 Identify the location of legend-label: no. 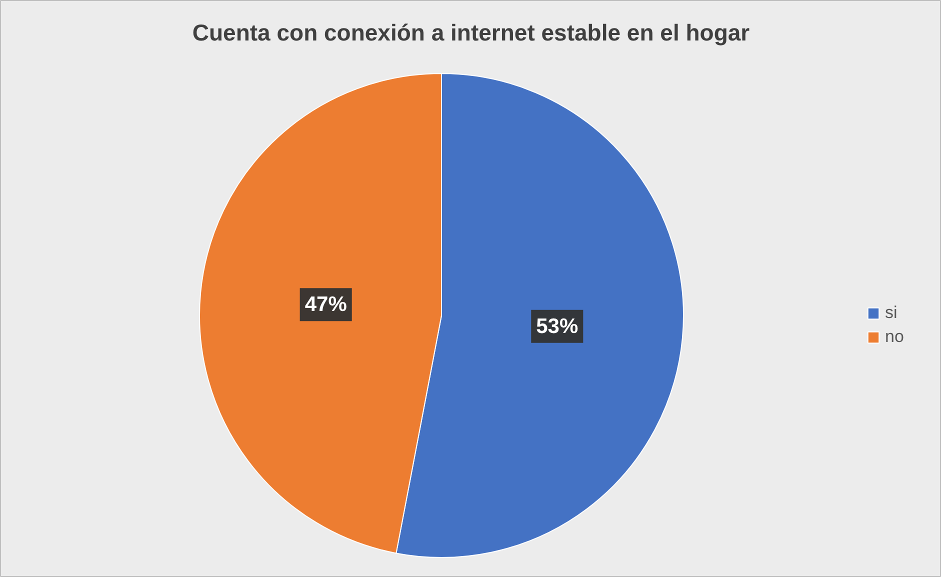
(895, 337).